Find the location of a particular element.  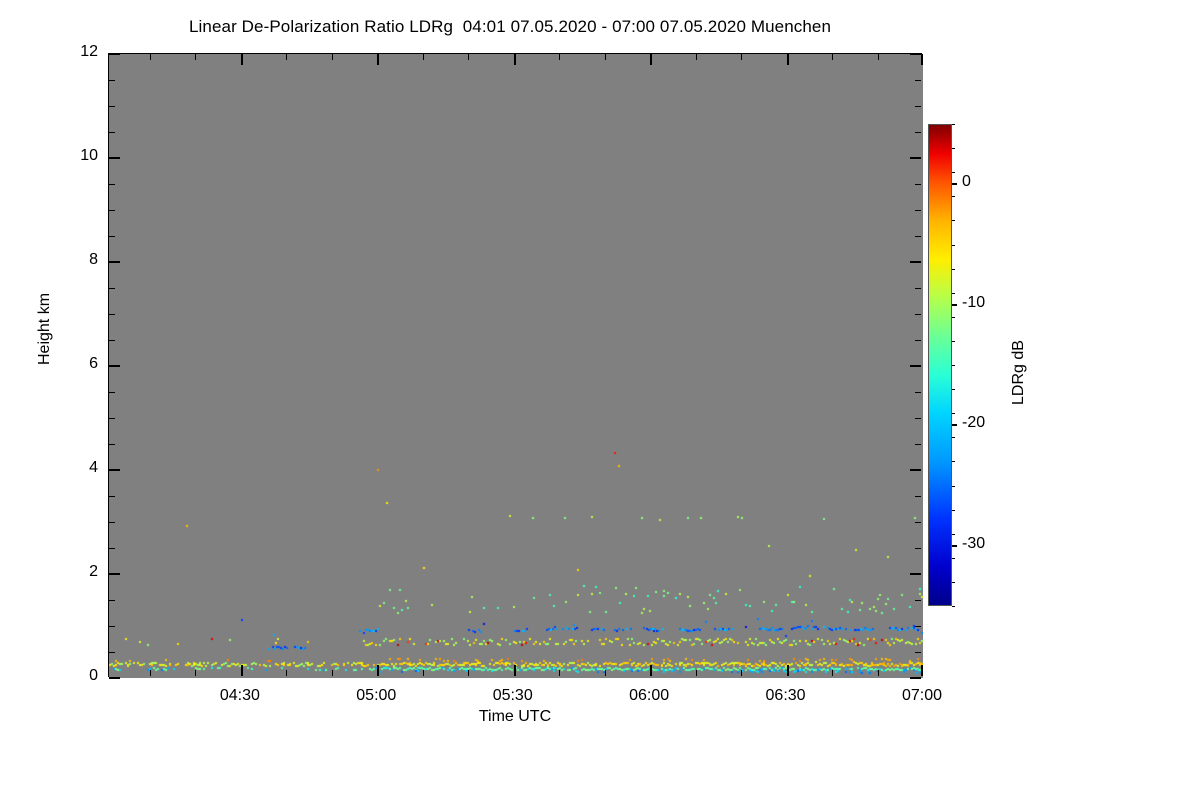

x-tick-label: 07:00 is located at coordinates (922, 695).